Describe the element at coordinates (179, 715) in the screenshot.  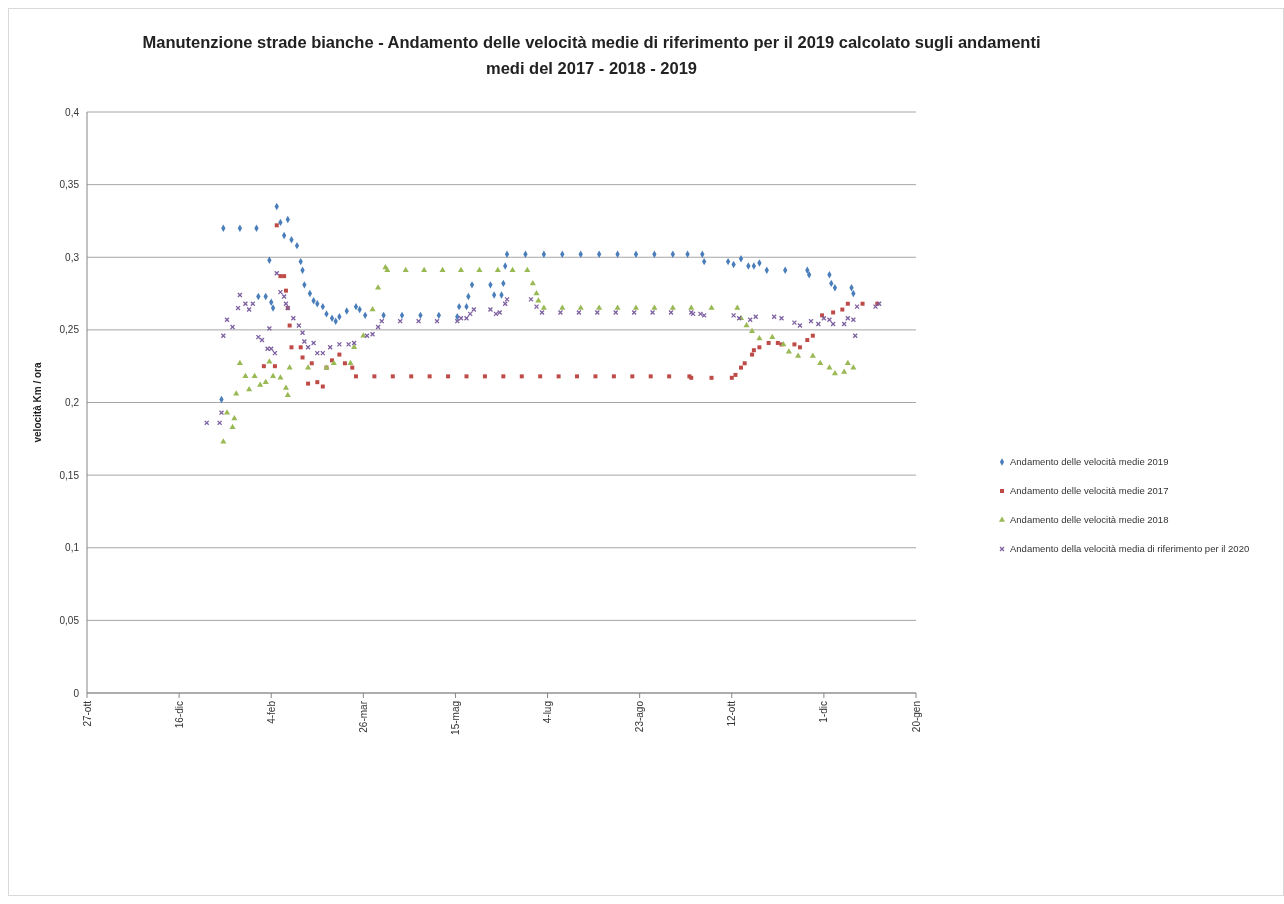
I see `x-tick-label: 16-dic` at that location.